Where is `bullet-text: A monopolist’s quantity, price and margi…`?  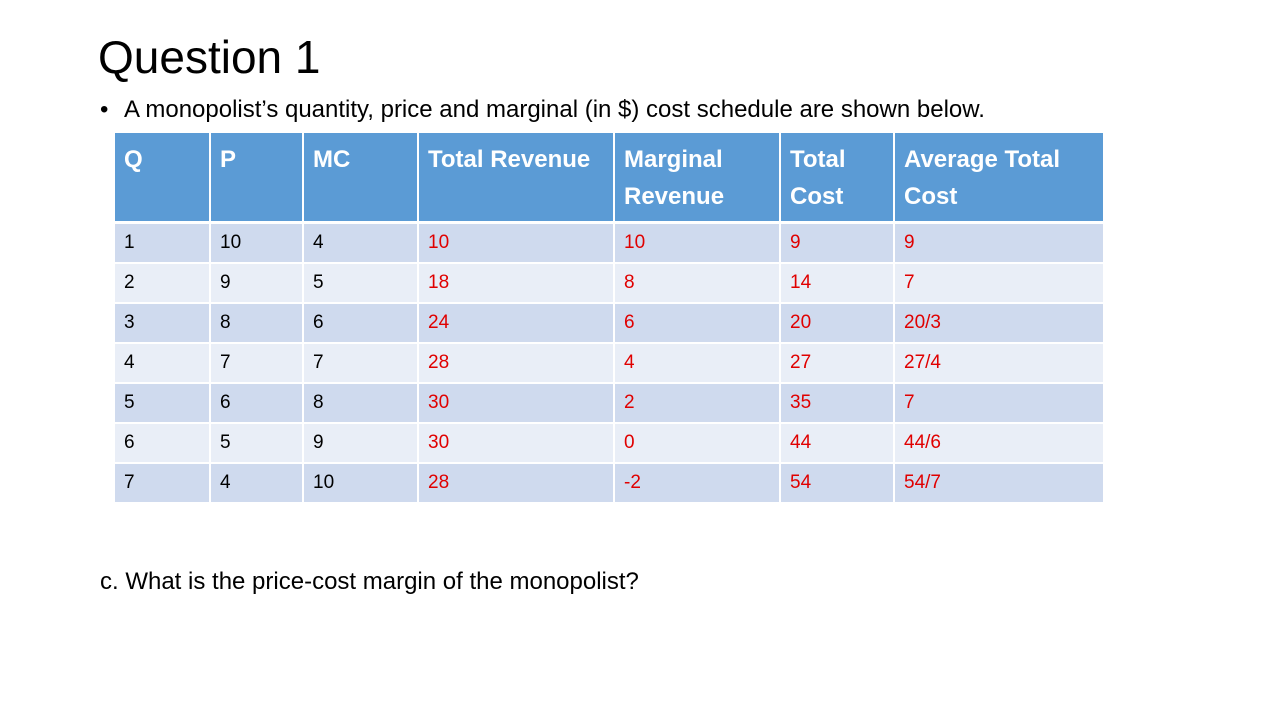 bullet-text: A monopolist’s quantity, price and margi… is located at coordinates (554, 109).